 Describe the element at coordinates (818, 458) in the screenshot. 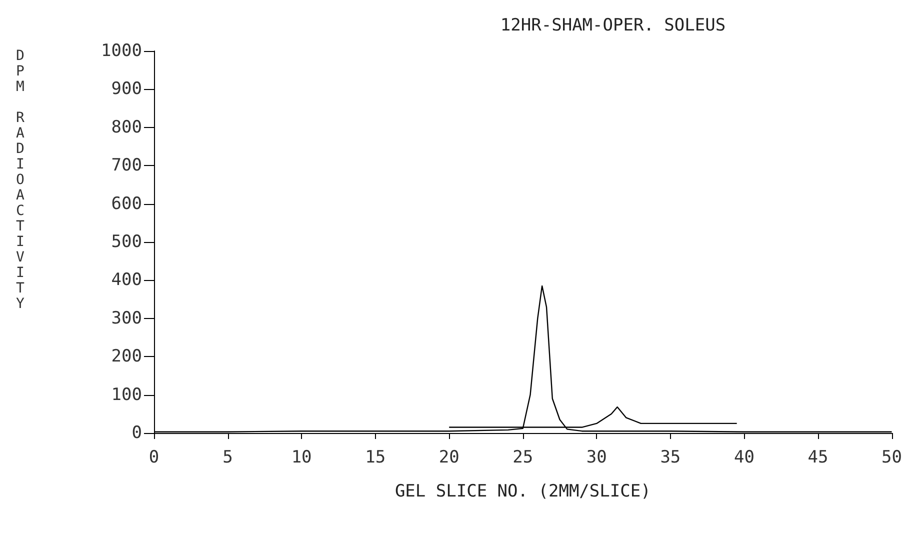

I see `x-tick-label: 45` at that location.